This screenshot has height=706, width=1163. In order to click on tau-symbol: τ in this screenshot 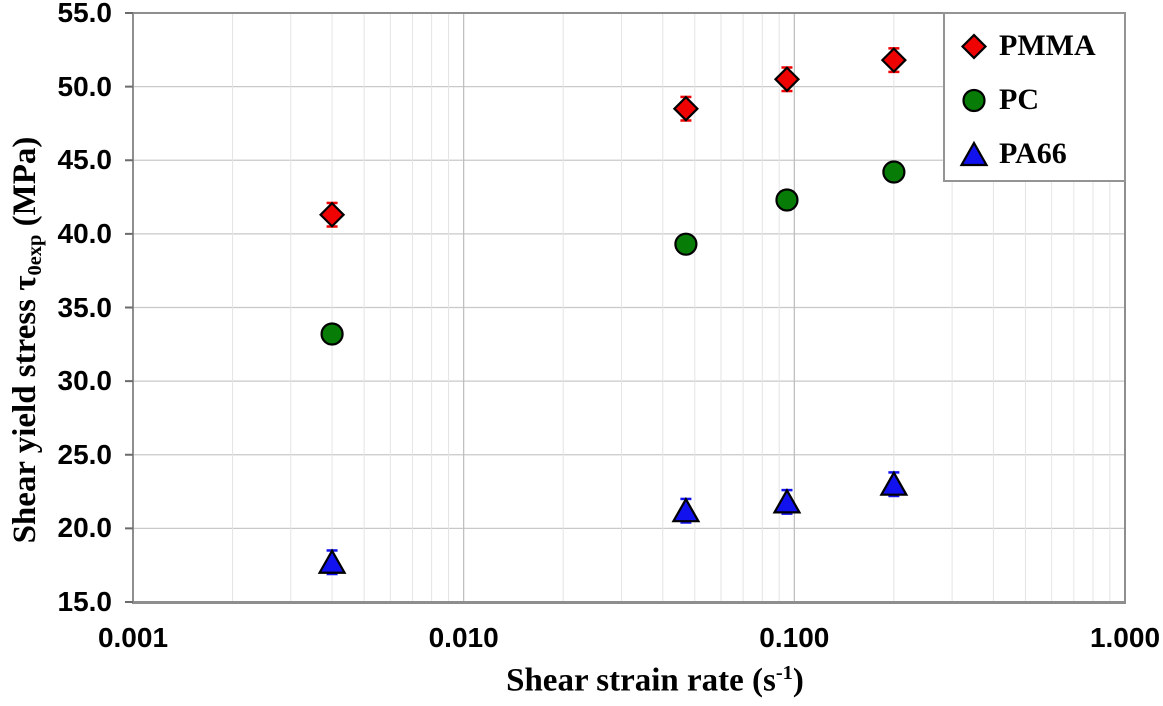, I will do `click(25, 283)`.